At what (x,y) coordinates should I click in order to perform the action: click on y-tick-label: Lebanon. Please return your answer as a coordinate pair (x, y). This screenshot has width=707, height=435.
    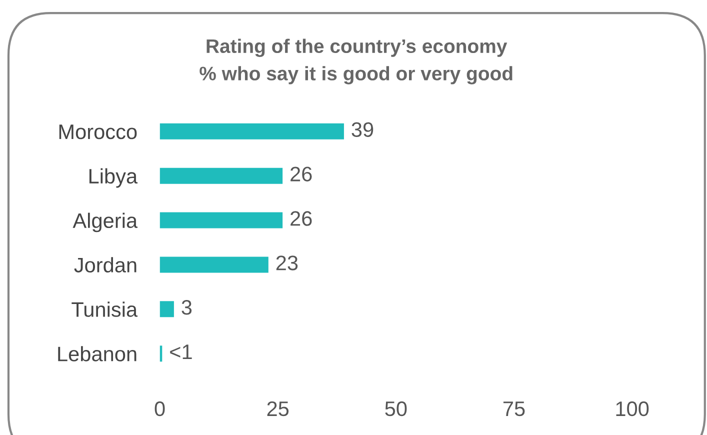
    Looking at the image, I should click on (97, 354).